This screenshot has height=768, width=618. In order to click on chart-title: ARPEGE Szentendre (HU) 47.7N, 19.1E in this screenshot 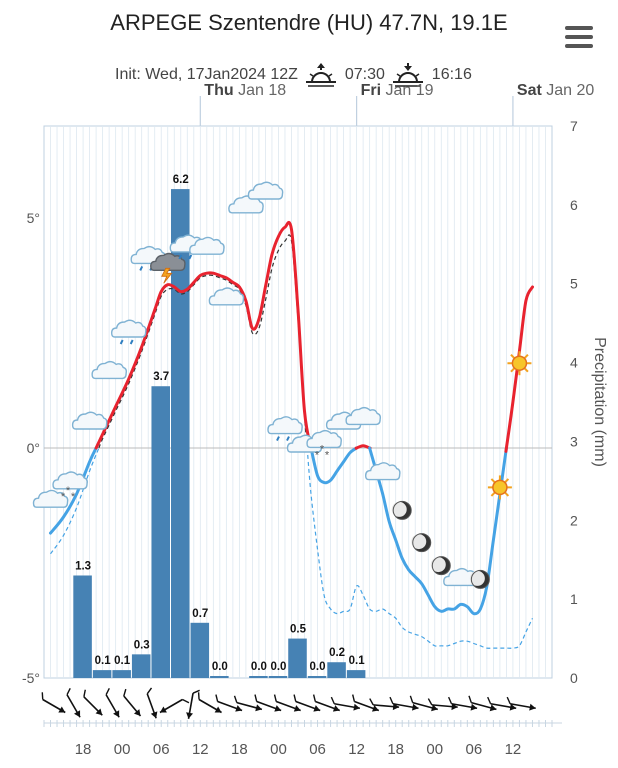, I will do `click(309, 22)`.